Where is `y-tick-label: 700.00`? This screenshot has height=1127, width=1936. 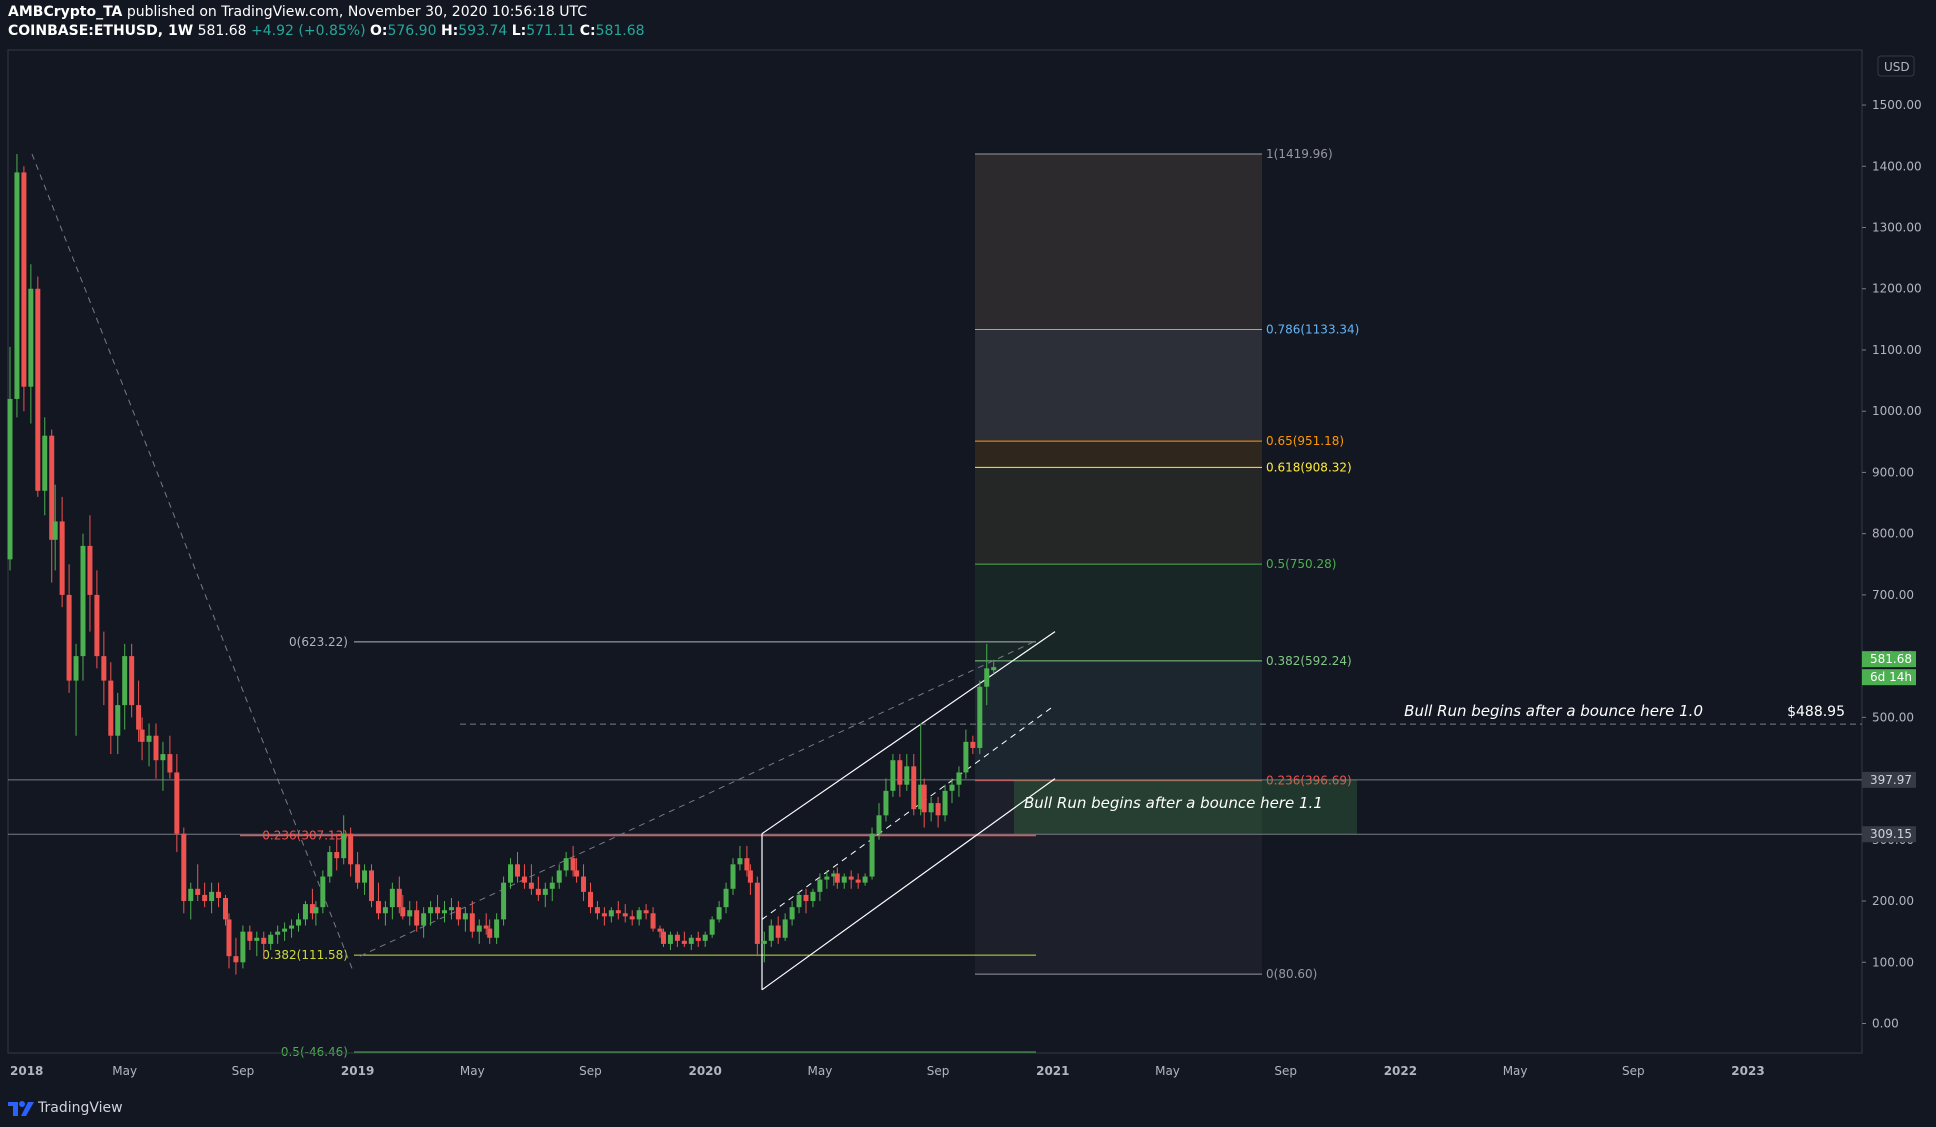
y-tick-label: 700.00 is located at coordinates (1893, 595).